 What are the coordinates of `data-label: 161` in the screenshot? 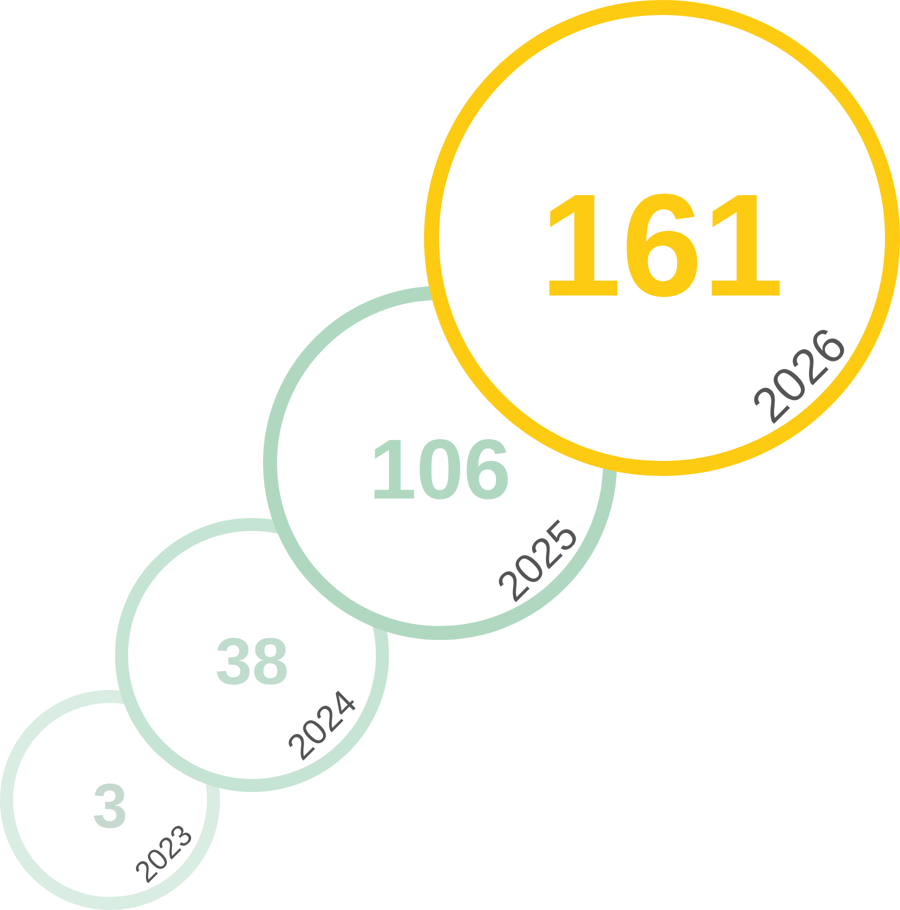 It's located at (662, 245).